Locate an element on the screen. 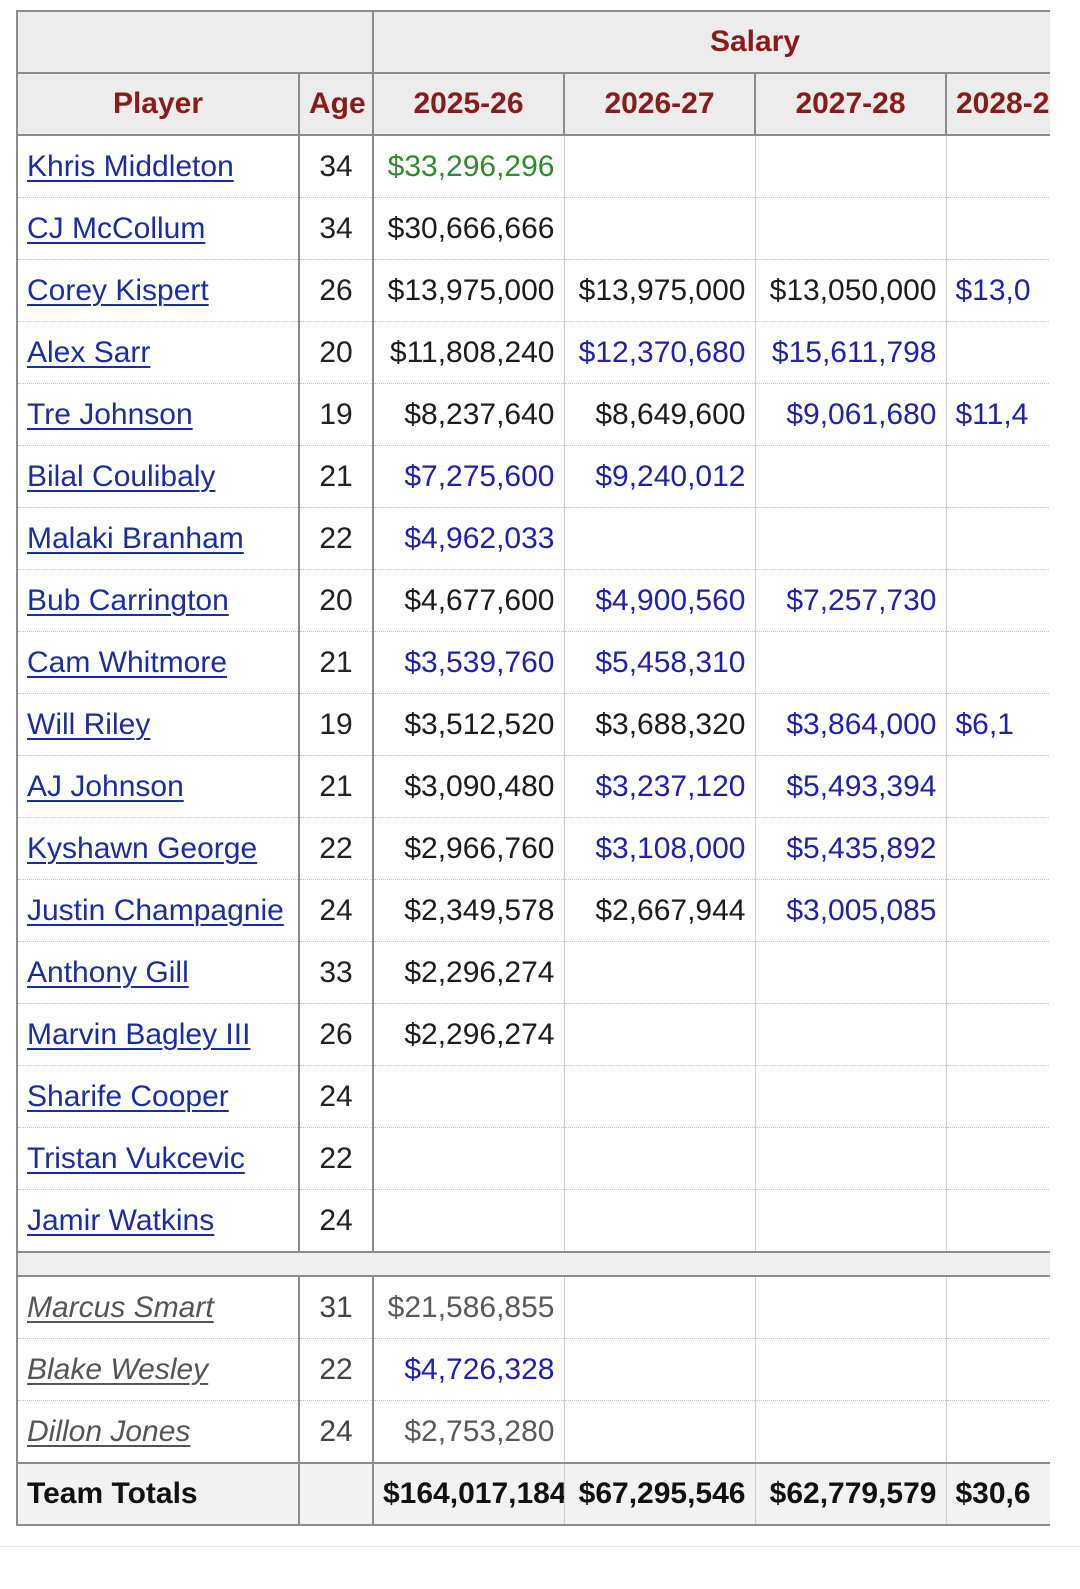 The width and height of the screenshot is (1080, 1589). salary-cell: $13,975,000 is located at coordinates (660, 290).